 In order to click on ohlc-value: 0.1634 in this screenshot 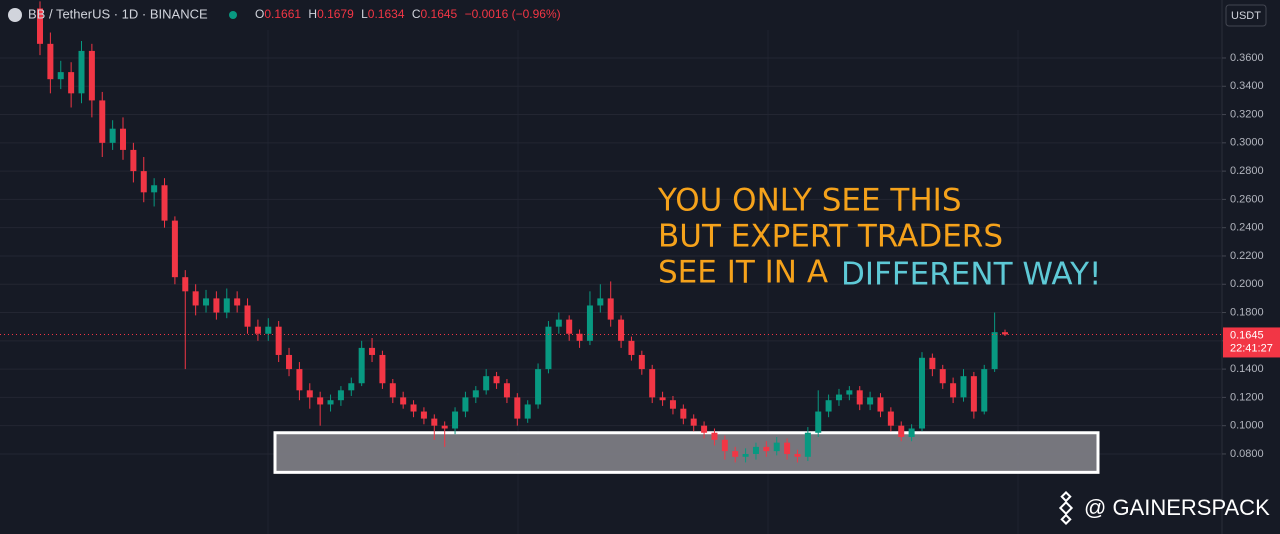, I will do `click(386, 14)`.